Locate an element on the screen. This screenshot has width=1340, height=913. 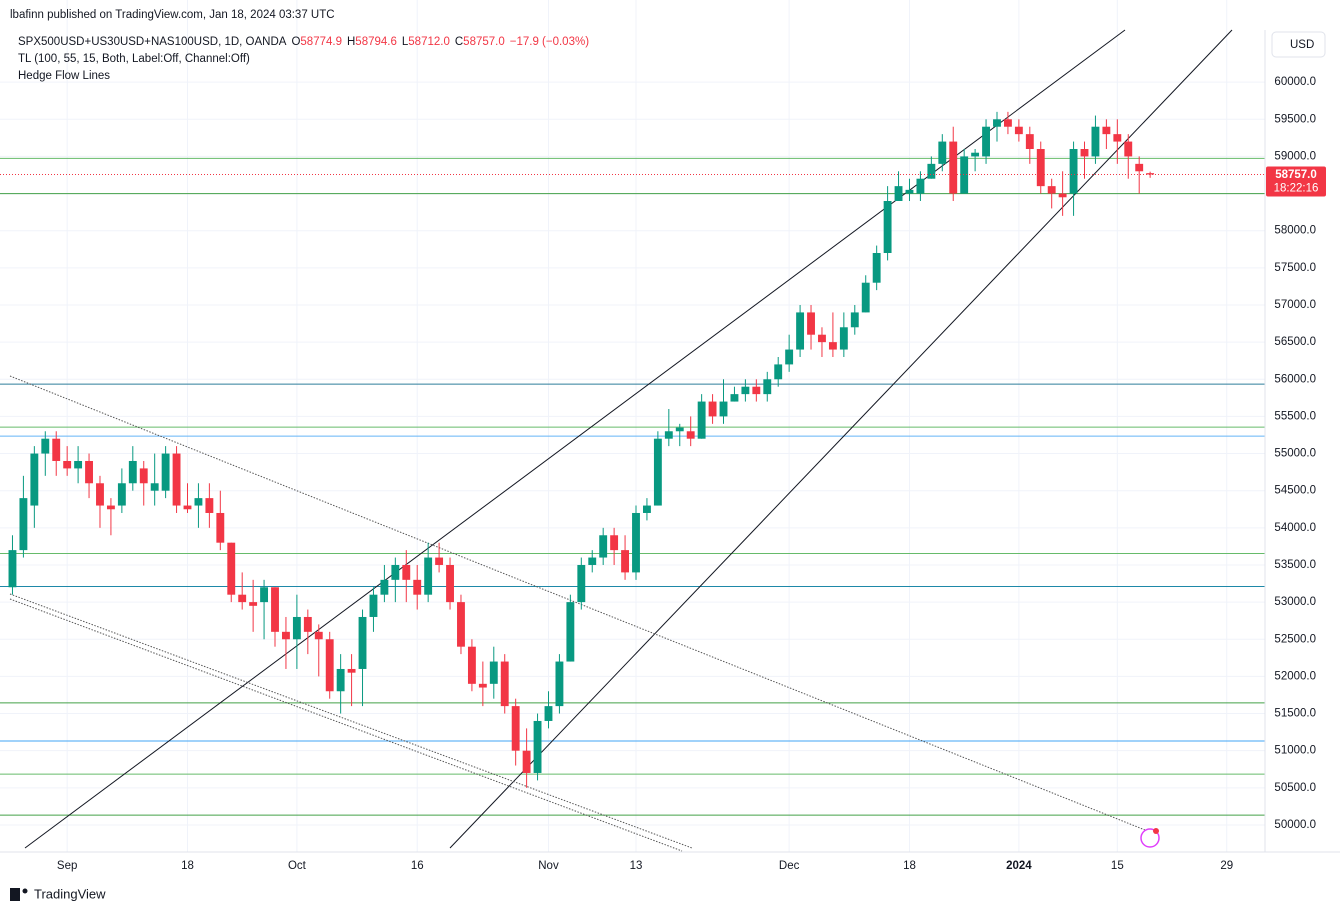
y-tick-label: 50000.0 is located at coordinates (1295, 825).